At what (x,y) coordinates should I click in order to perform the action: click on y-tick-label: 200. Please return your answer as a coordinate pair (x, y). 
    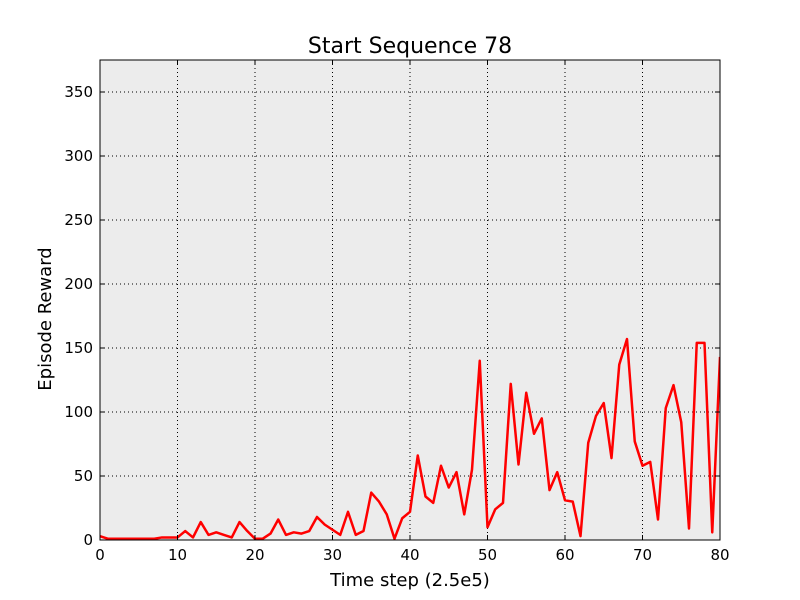
    Looking at the image, I should click on (78, 284).